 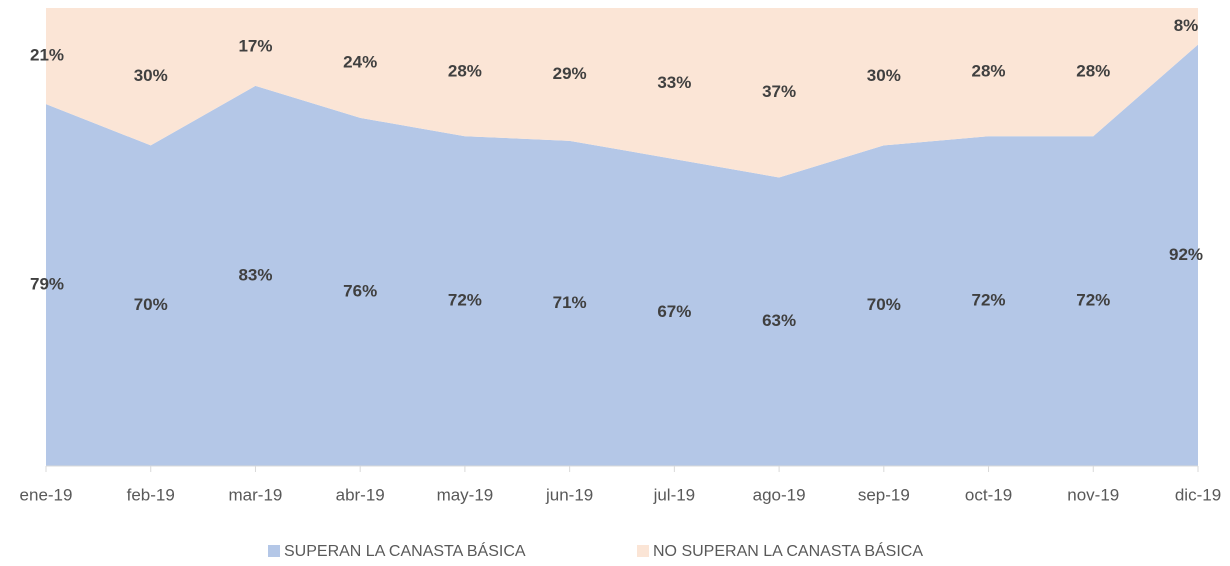 I want to click on data-label: 92%, so click(x=1186, y=254).